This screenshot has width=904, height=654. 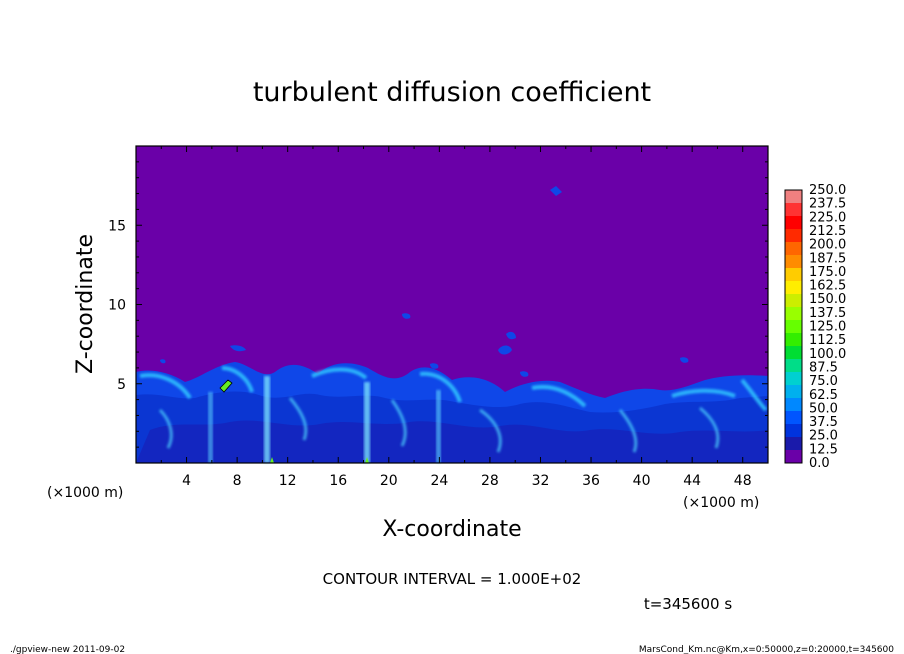 I want to click on x-tick-label: 20, so click(x=389, y=481).